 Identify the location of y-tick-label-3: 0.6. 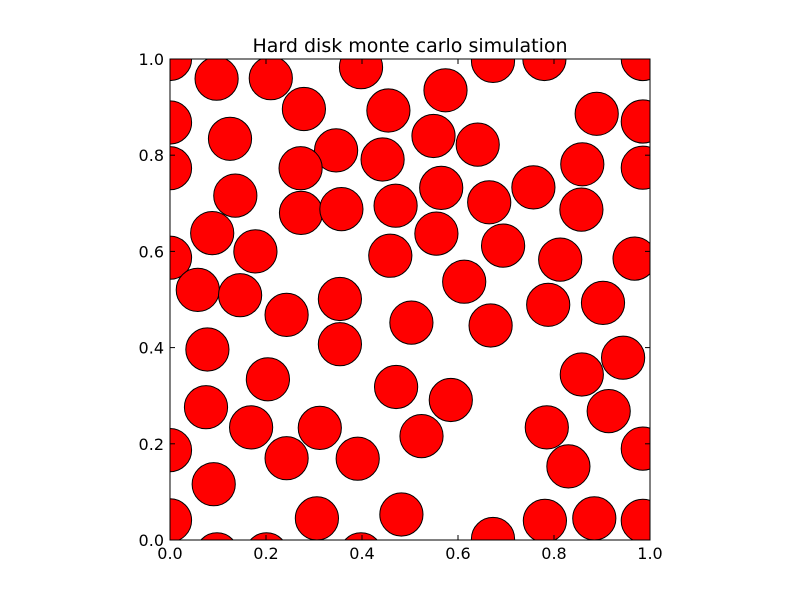
(151, 251).